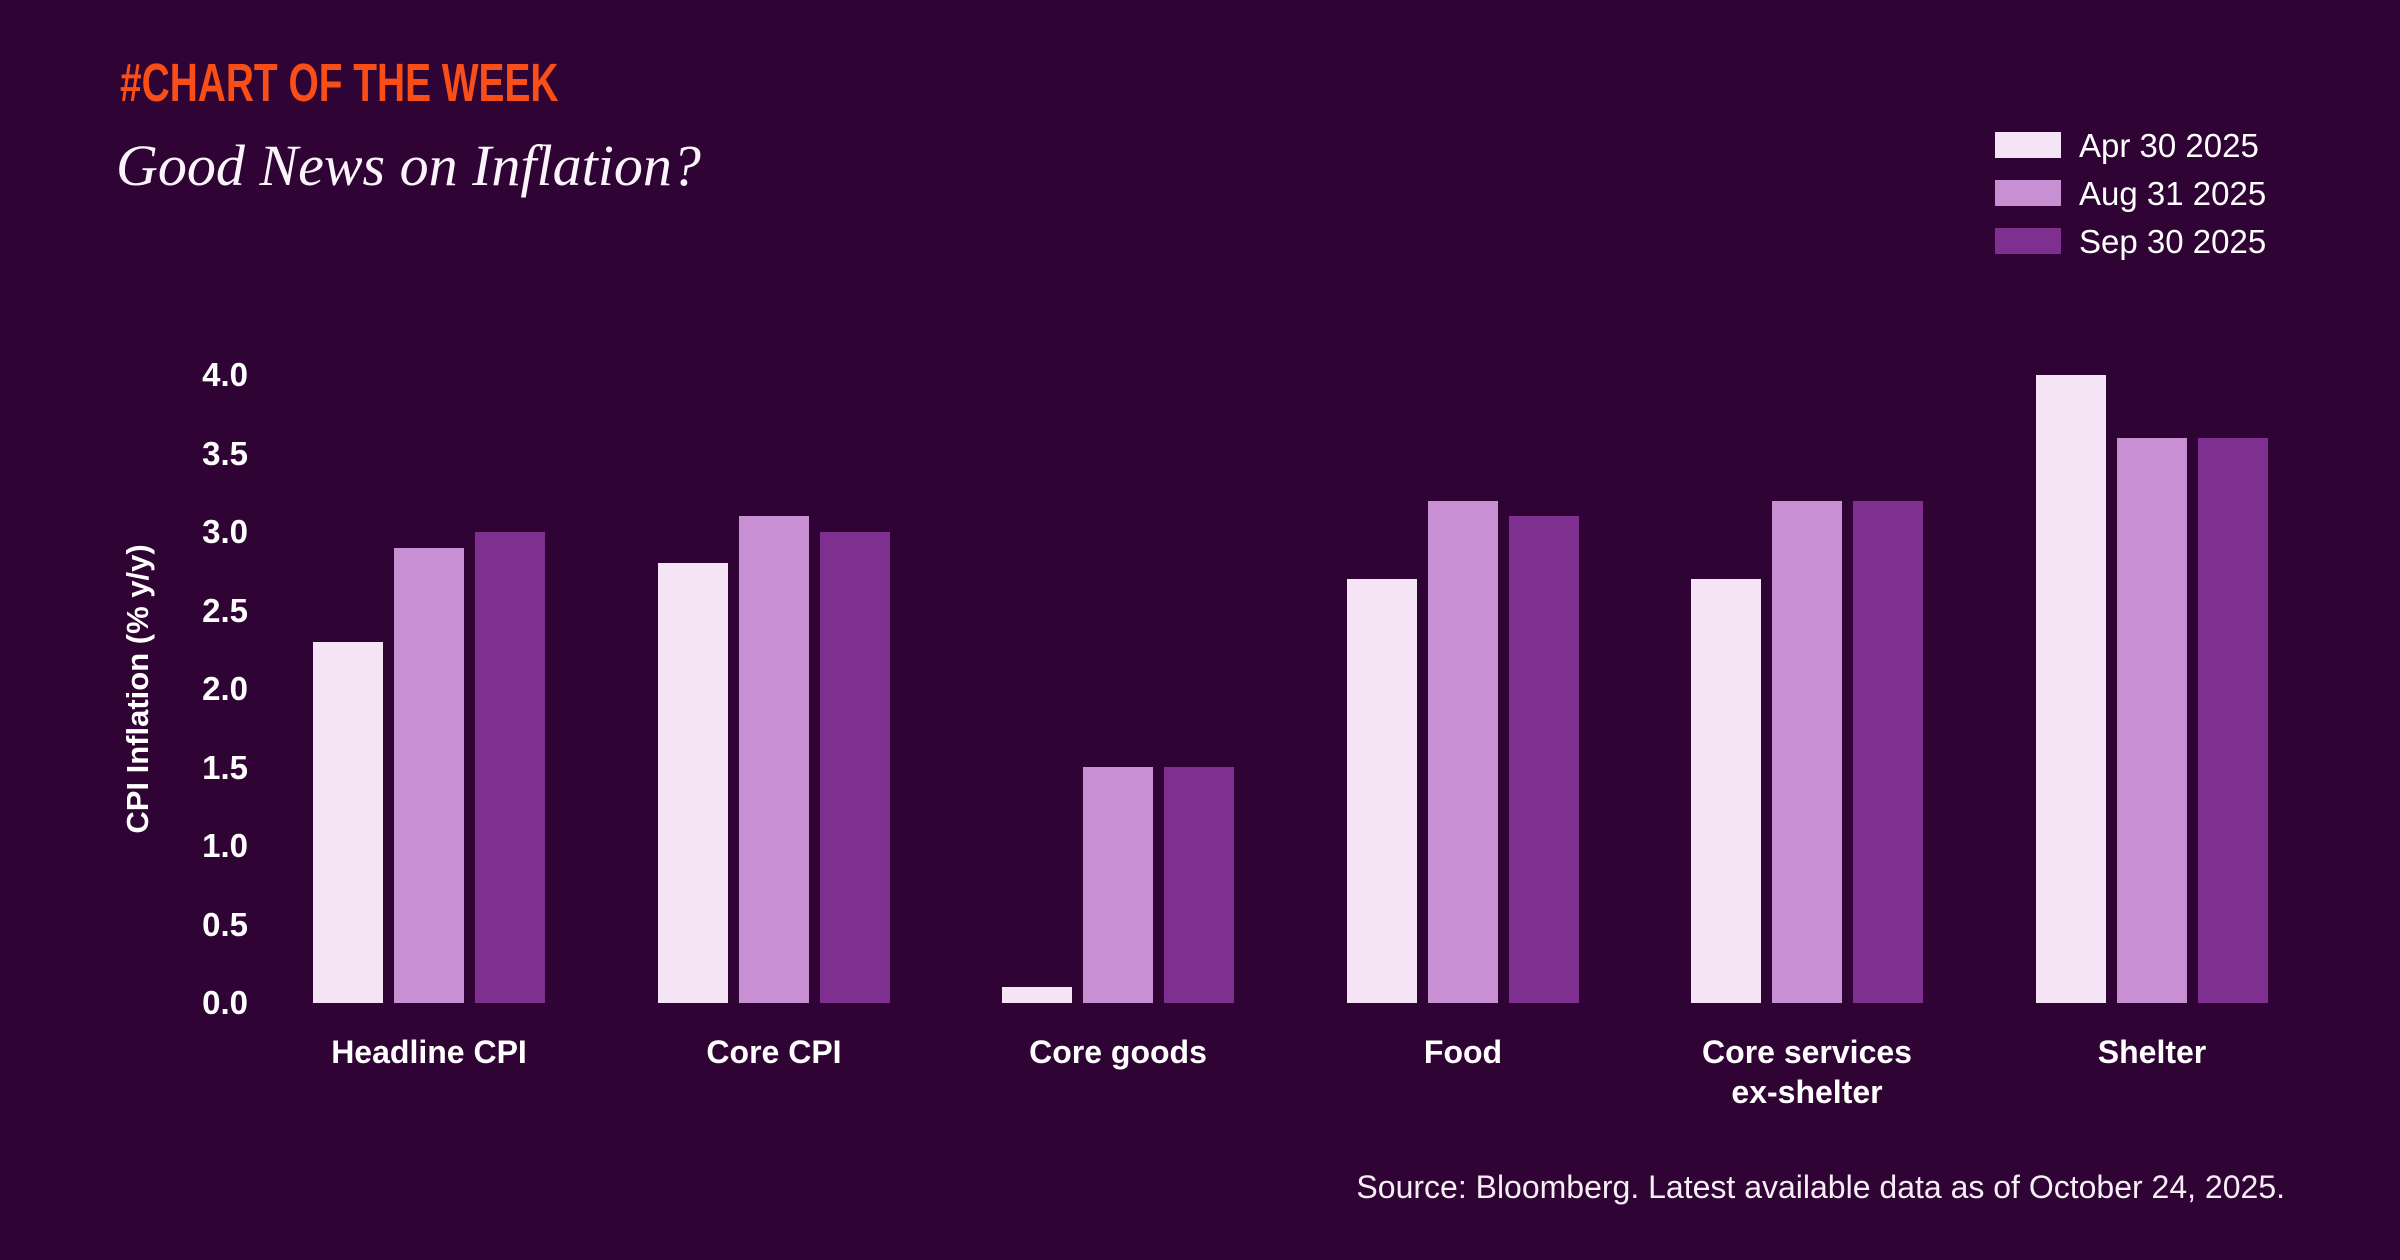  I want to click on y-tick-label-3.0: 3.0, so click(225, 531).